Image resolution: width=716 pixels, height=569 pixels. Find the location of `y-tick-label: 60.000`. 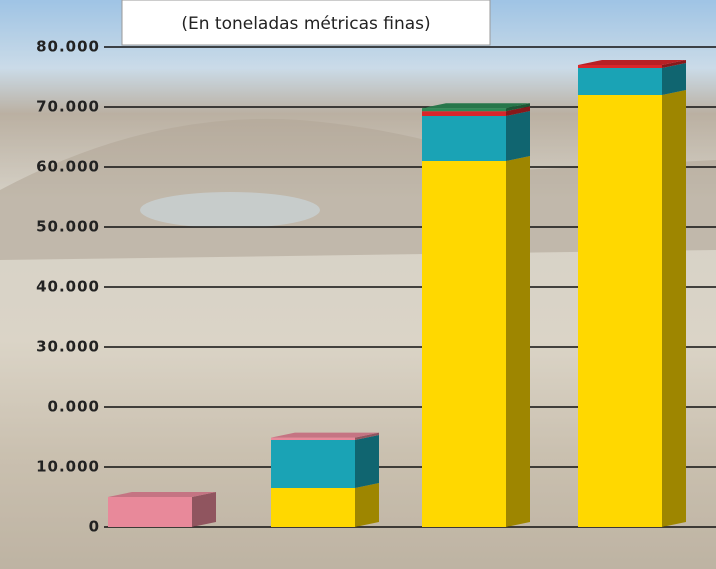

y-tick-label: 60.000 is located at coordinates (68, 167).